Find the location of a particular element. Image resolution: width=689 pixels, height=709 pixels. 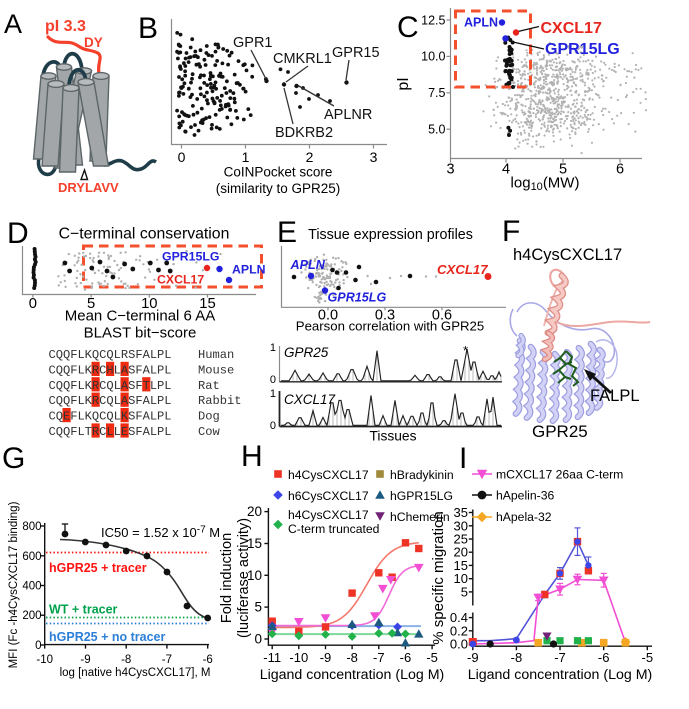

svg-text: 0.3 is located at coordinates (385, 316).